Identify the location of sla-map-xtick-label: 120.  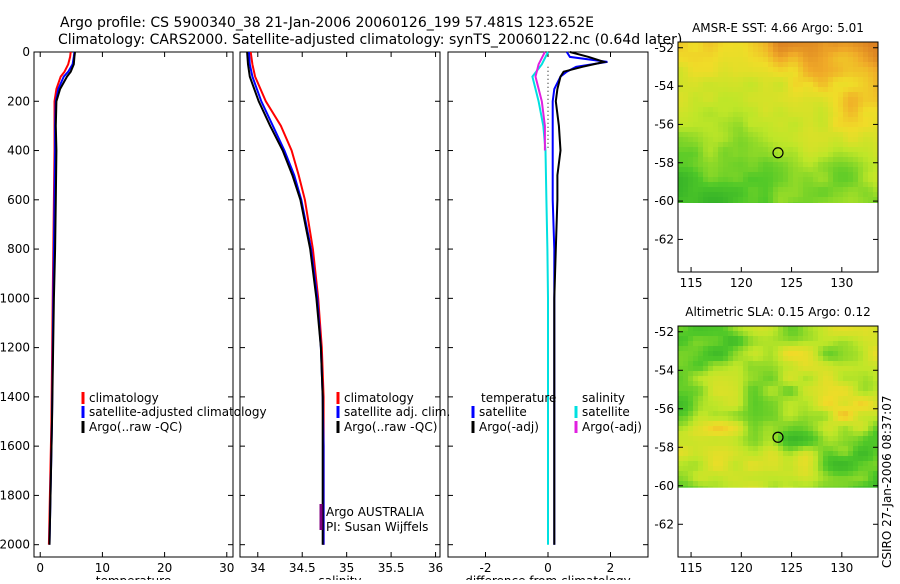
(741, 568).